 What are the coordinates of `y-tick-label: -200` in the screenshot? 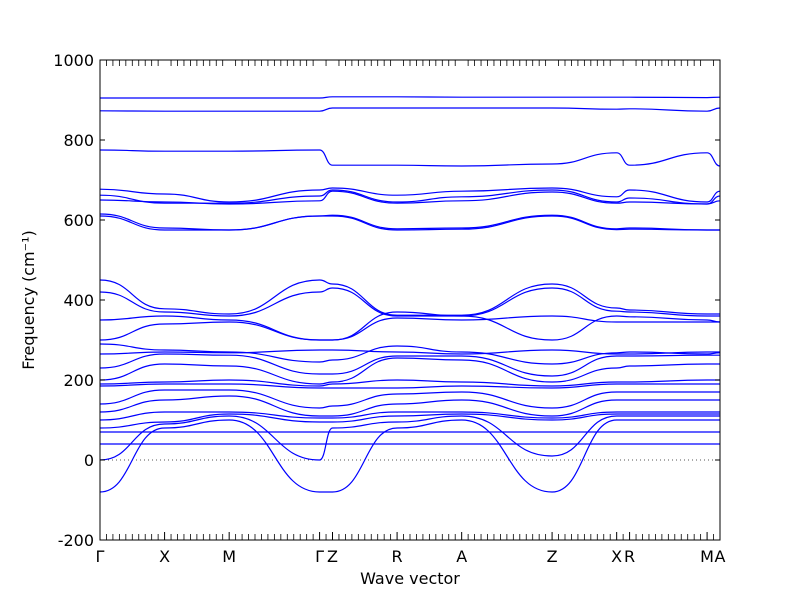 It's located at (76, 540).